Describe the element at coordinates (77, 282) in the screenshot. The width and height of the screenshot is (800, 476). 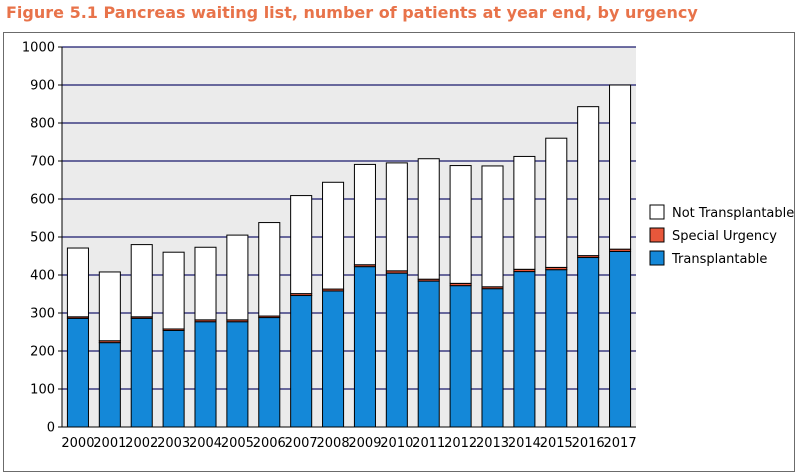
I see `bar-not-transplantable-2000` at that location.